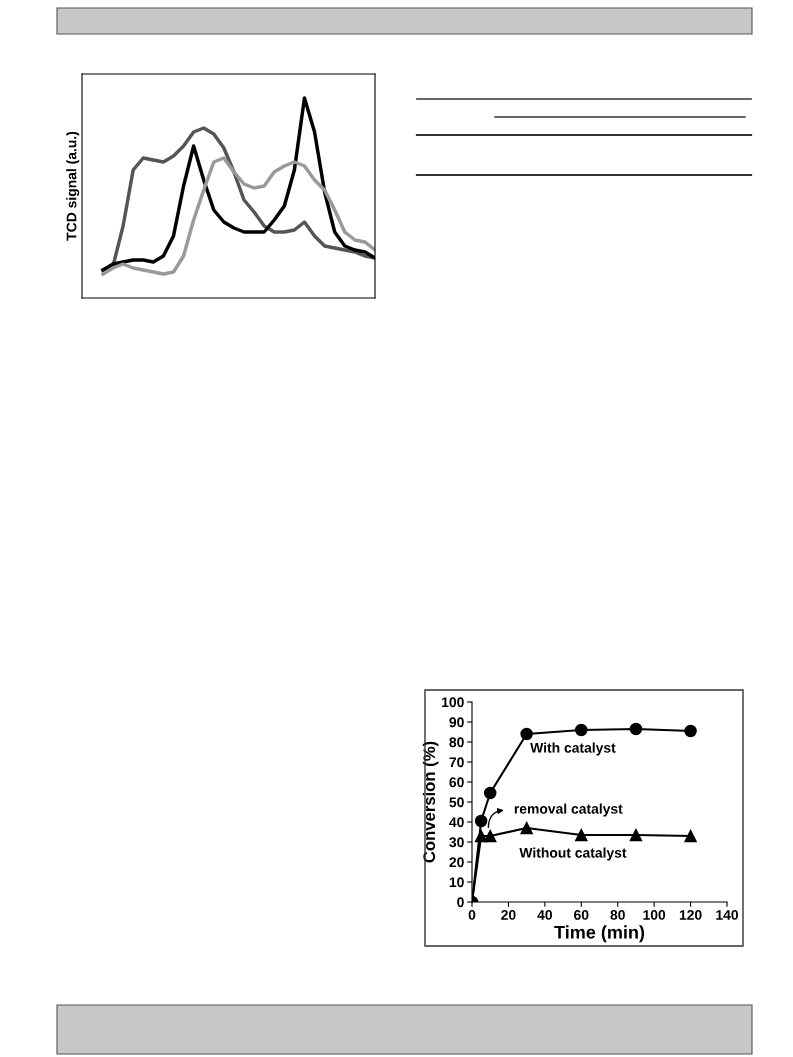  Describe the element at coordinates (727, 915) in the screenshot. I see `x-tick-label: 140` at that location.